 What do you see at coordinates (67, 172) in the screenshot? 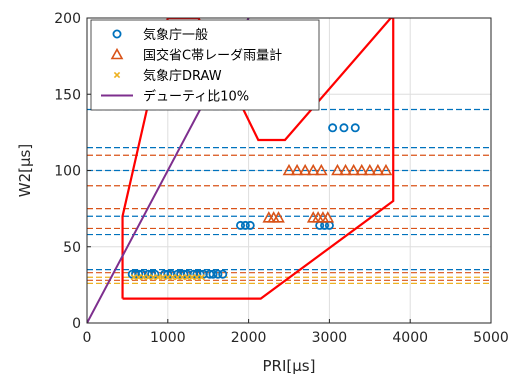
I see `y-tick-label: 100` at bounding box center [67, 172].